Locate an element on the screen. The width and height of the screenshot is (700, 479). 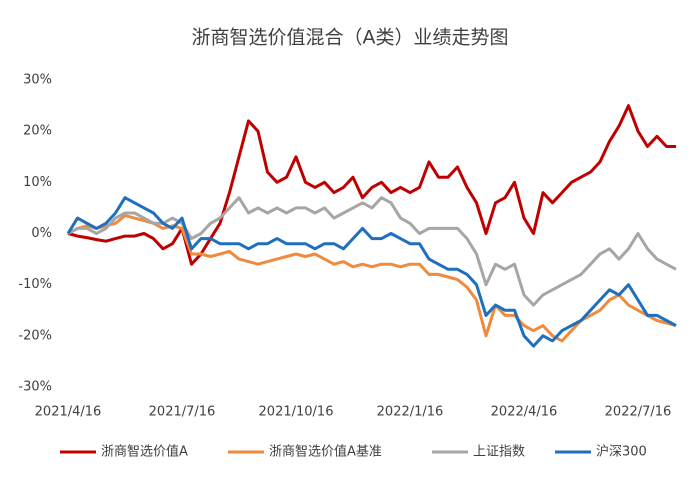
x-tick-label: 2022/4/16 is located at coordinates (524, 412).